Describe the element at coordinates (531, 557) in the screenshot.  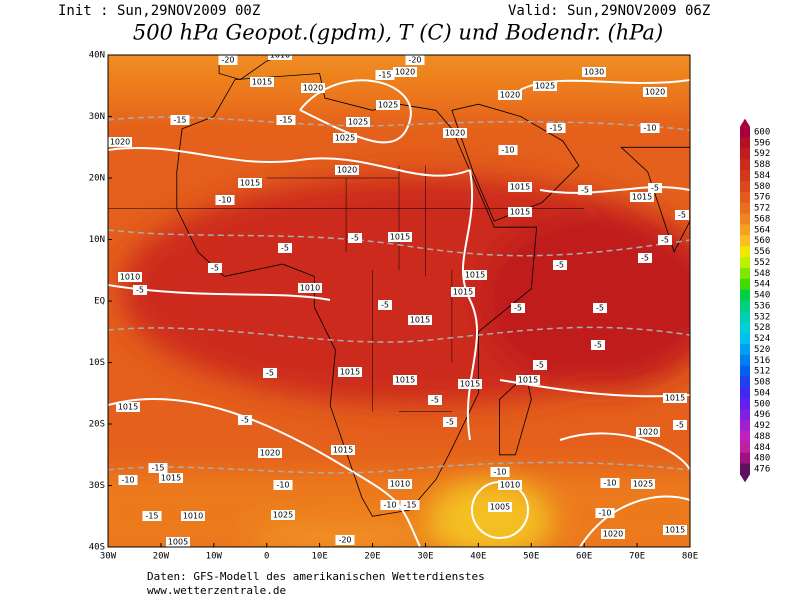
I see `lon-label: 50E` at that location.